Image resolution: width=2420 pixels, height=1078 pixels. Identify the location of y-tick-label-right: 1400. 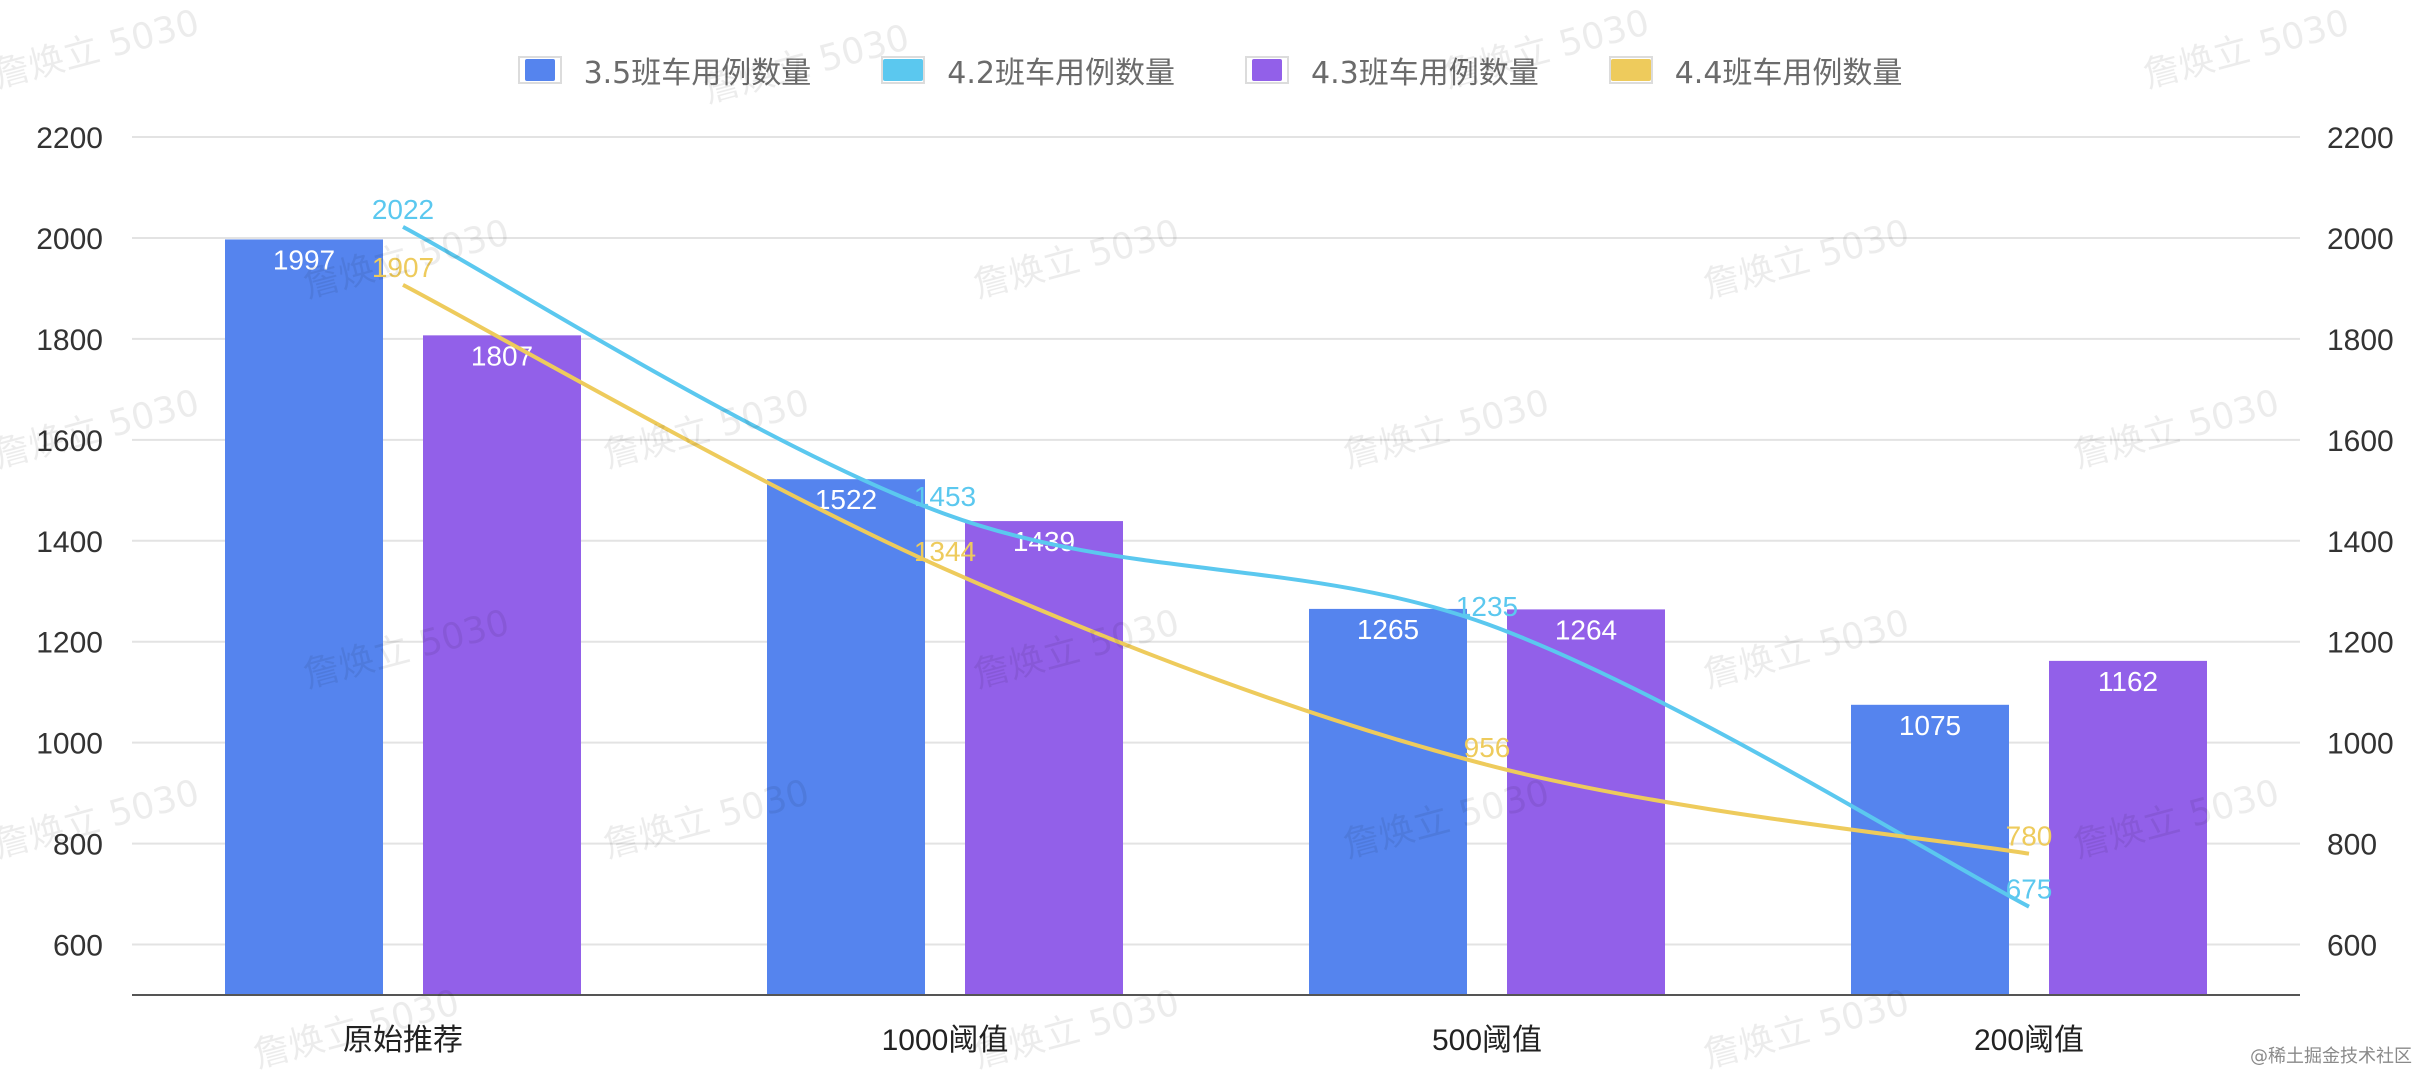
(2360, 542).